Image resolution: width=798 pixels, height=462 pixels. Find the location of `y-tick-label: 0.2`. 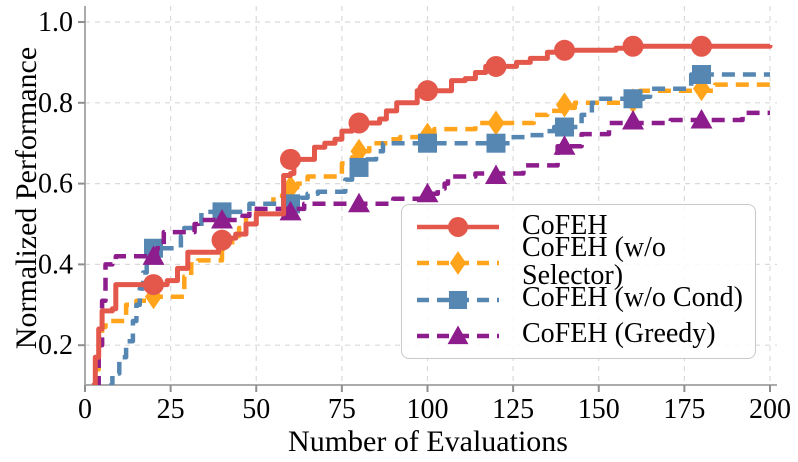

y-tick-label: 0.2 is located at coordinates (55, 345).